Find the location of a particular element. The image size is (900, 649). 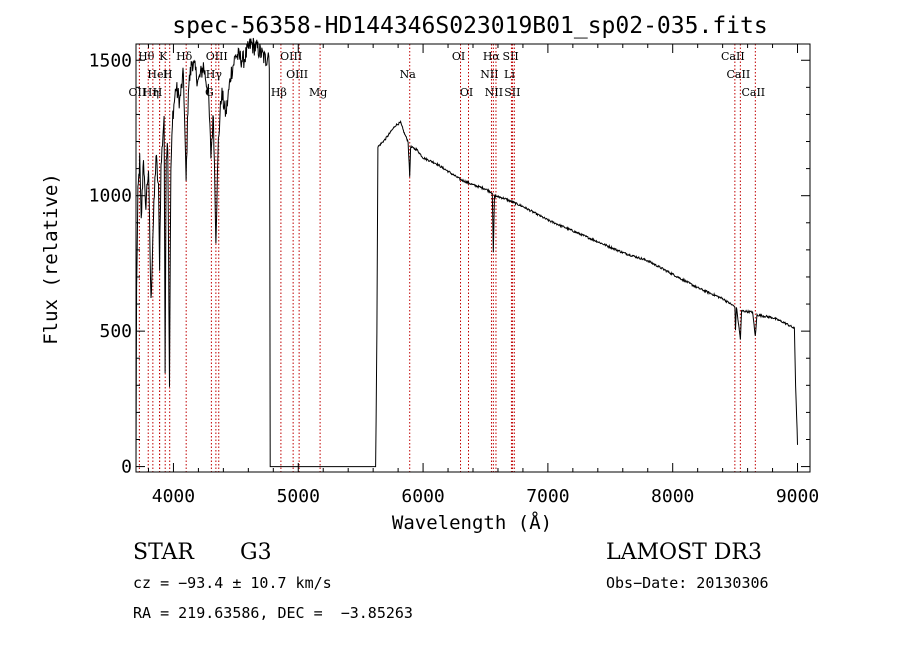

annotation-label-H-gamma: Hγ is located at coordinates (214, 74).